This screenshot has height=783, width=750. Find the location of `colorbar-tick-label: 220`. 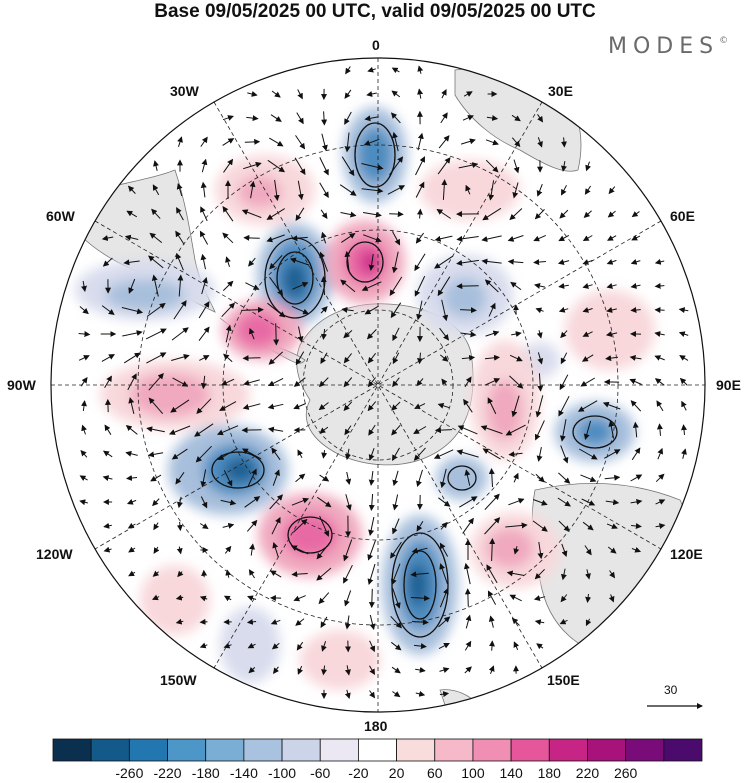

colorbar-tick-label: 220 is located at coordinates (588, 773).